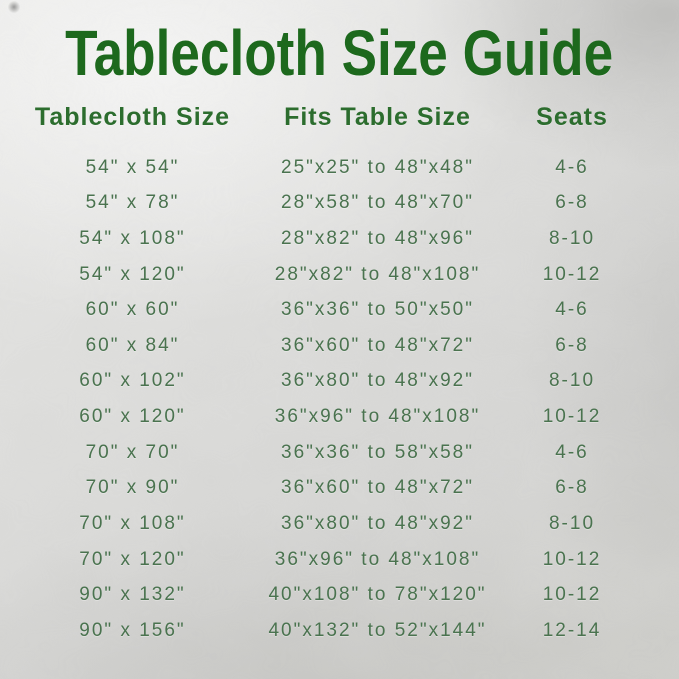 This screenshot has width=679, height=679. I want to click on table-row: 70" x 108" 36"x80" to 48"x92" 8-10, so click(327, 524).